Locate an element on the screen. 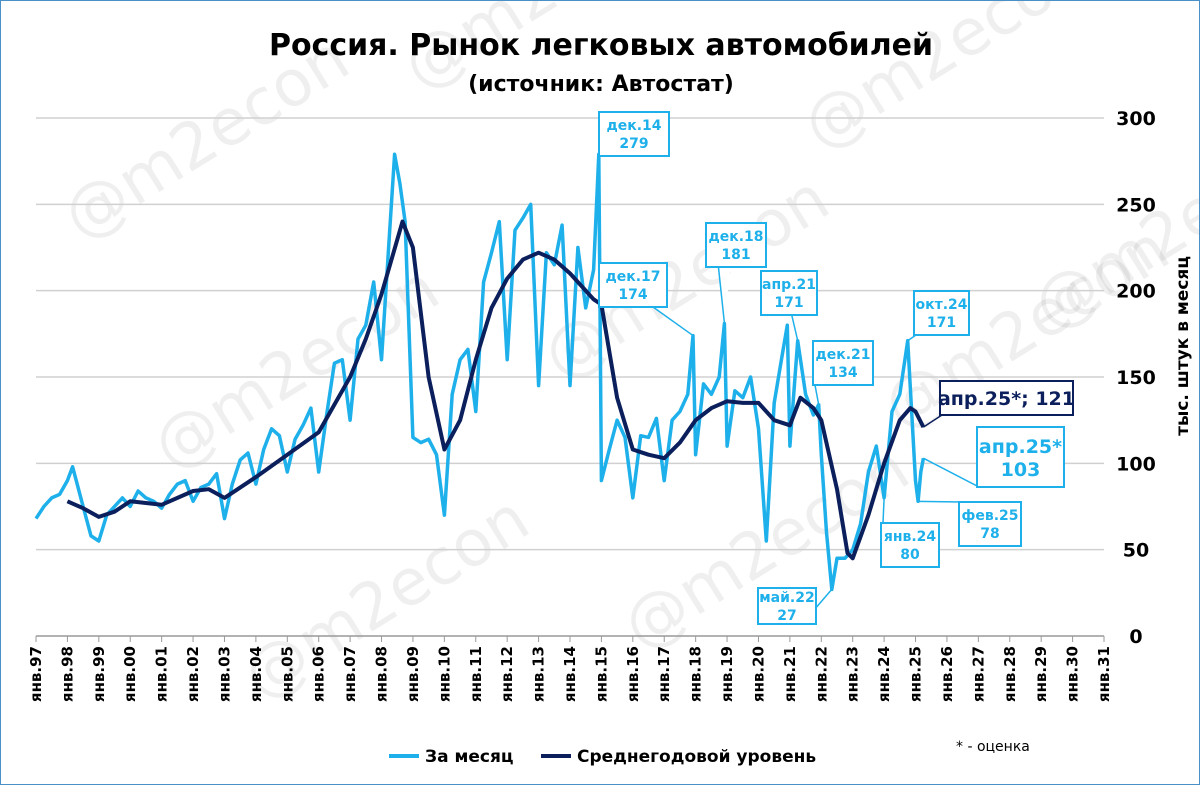 Image resolution: width=1200 pixels, height=785 pixels. x-tick-label: янв.07 is located at coordinates (350, 674).